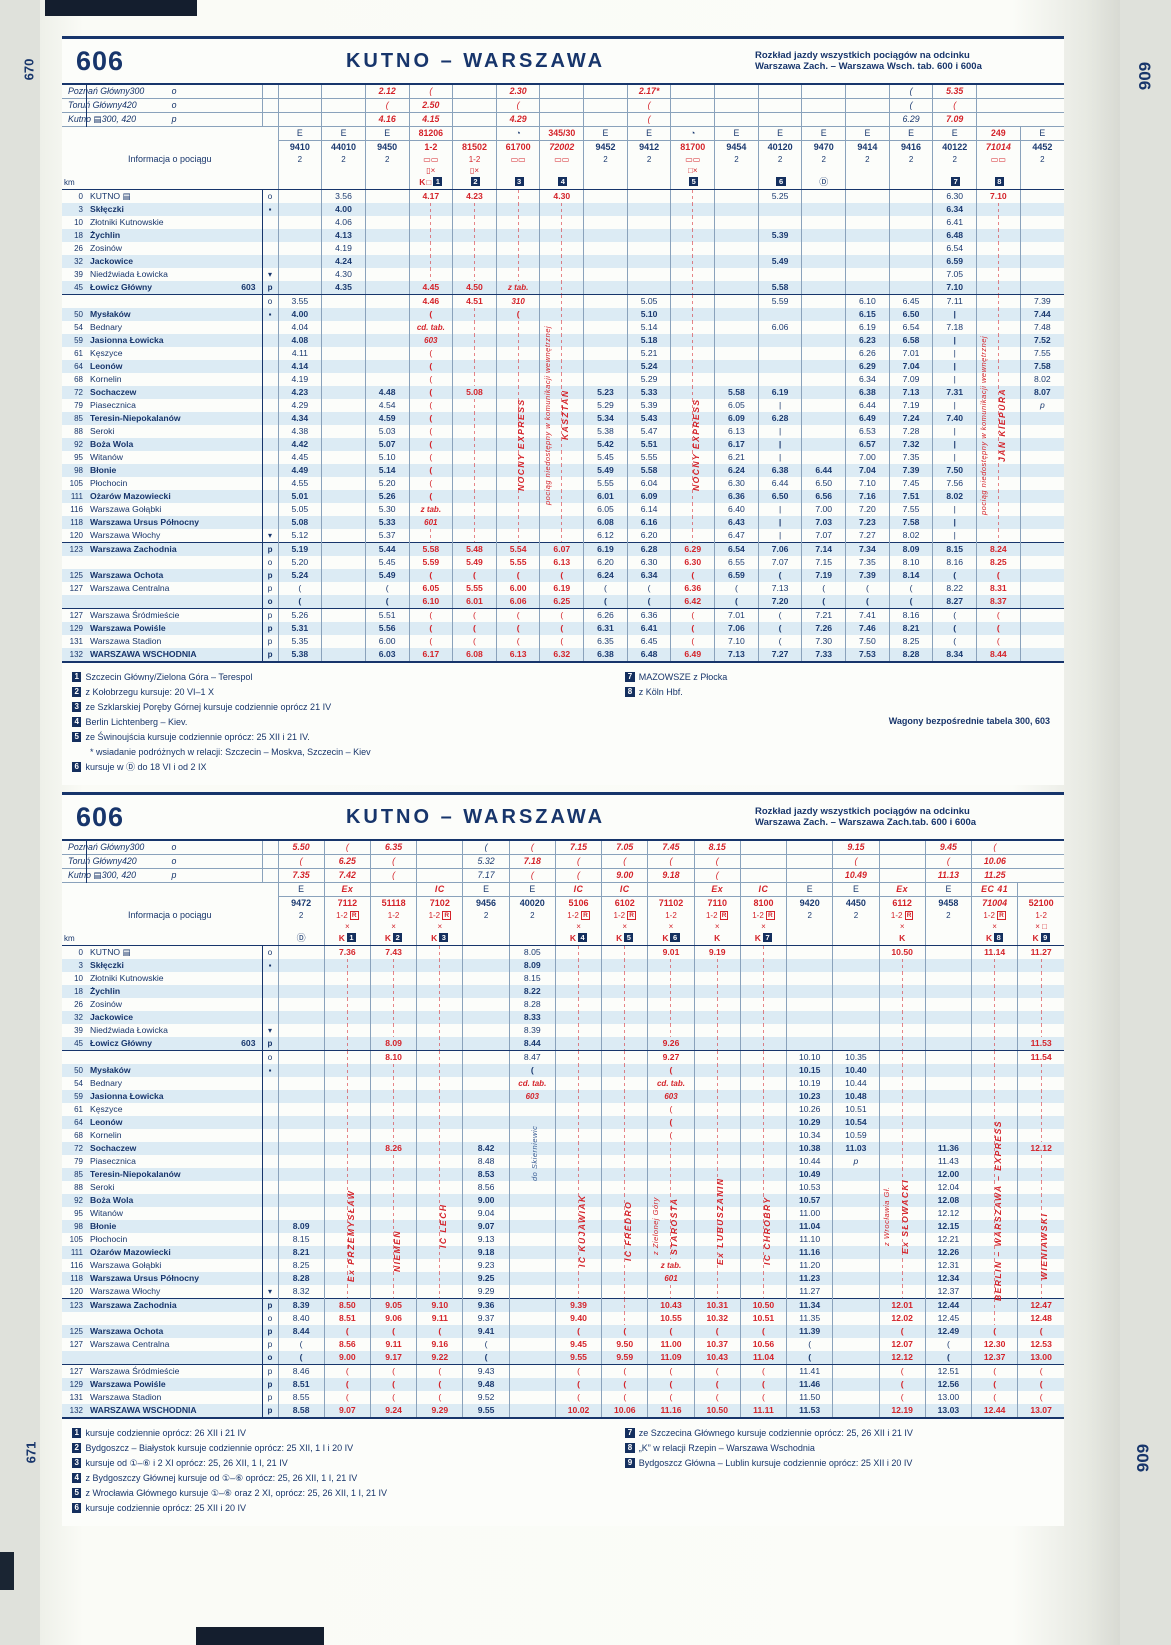 The width and height of the screenshot is (1171, 1645). Describe the element at coordinates (386, 562) in the screenshot. I see `time-cell: 5.45` at that location.